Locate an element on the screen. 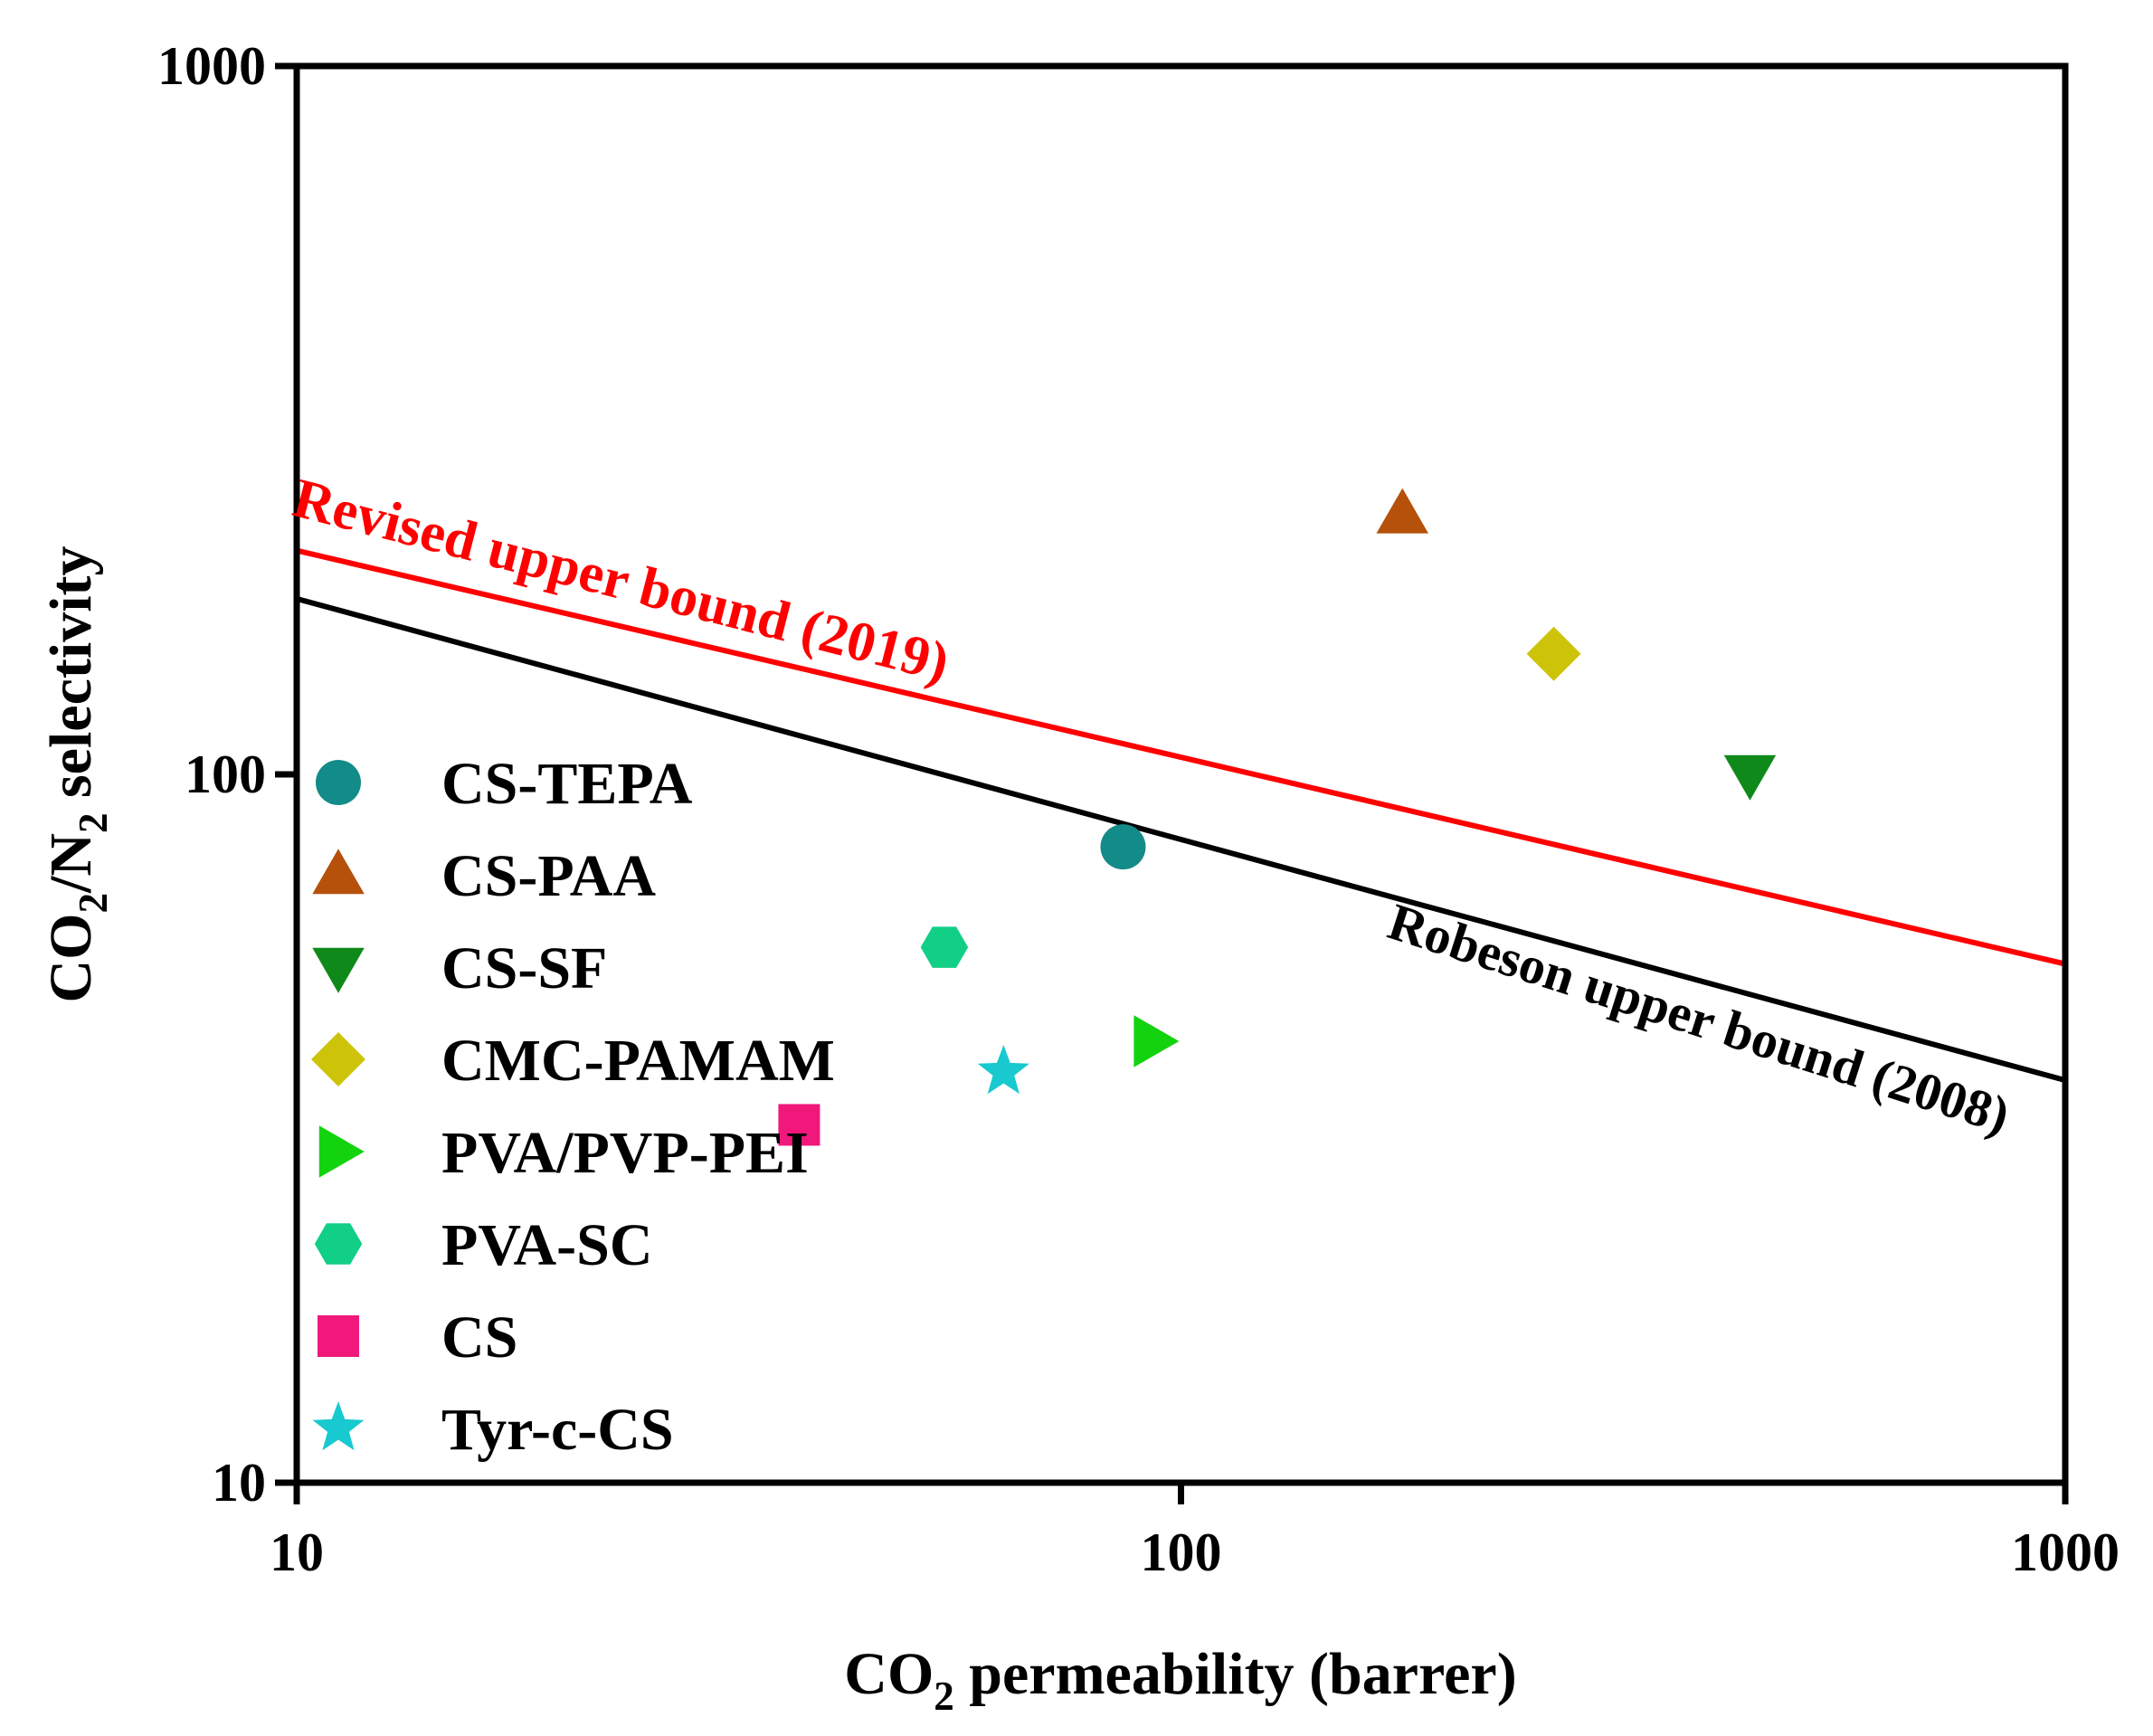 This screenshot has width=2153, height=1736. legend-marker-cs-paa is located at coordinates (338, 872).